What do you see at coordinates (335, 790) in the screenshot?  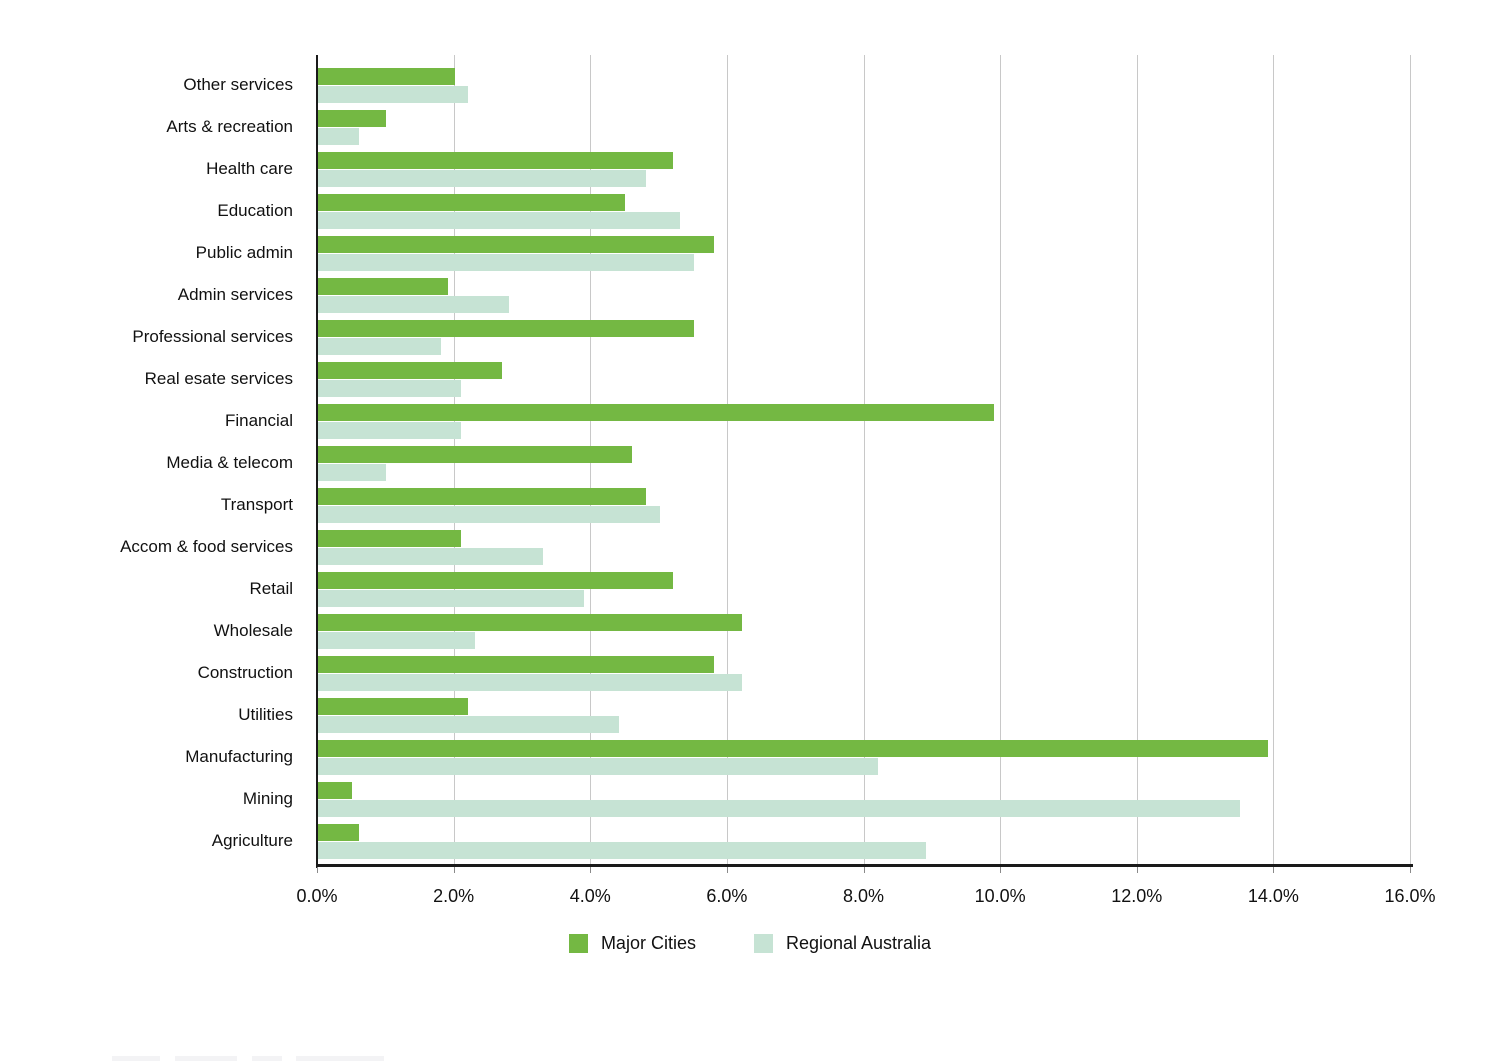 I see `bar-major-cities-mining` at bounding box center [335, 790].